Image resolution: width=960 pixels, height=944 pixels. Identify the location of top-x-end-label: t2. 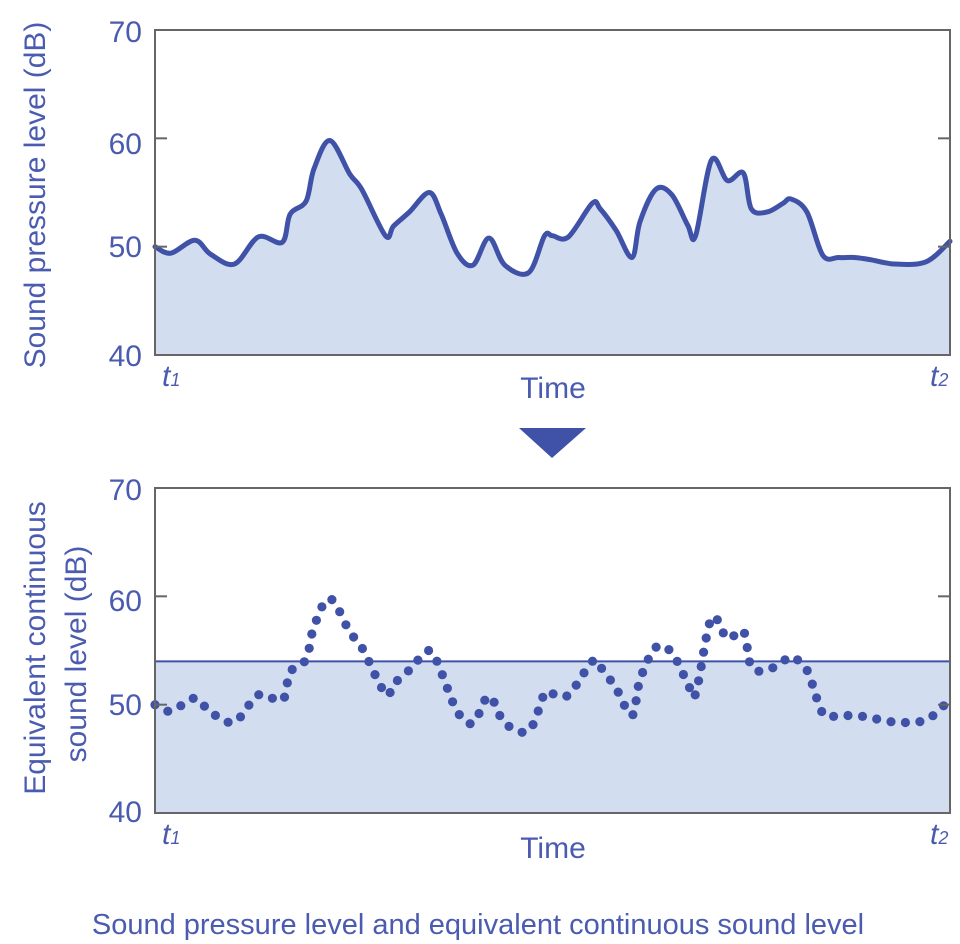
(939, 376).